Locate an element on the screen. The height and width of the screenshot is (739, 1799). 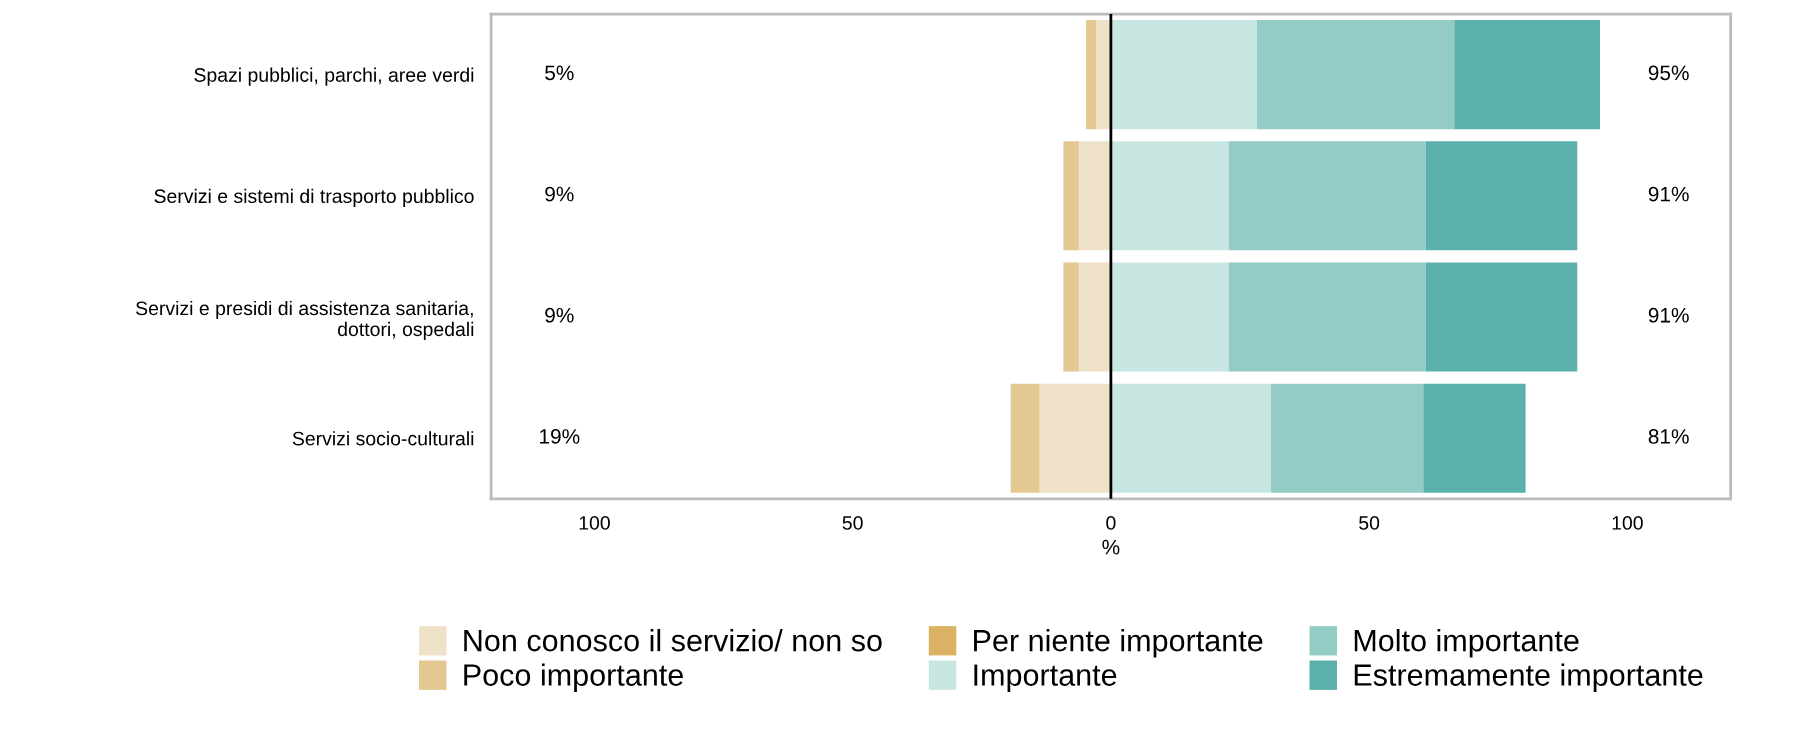
annotation: 19% is located at coordinates (560, 436).